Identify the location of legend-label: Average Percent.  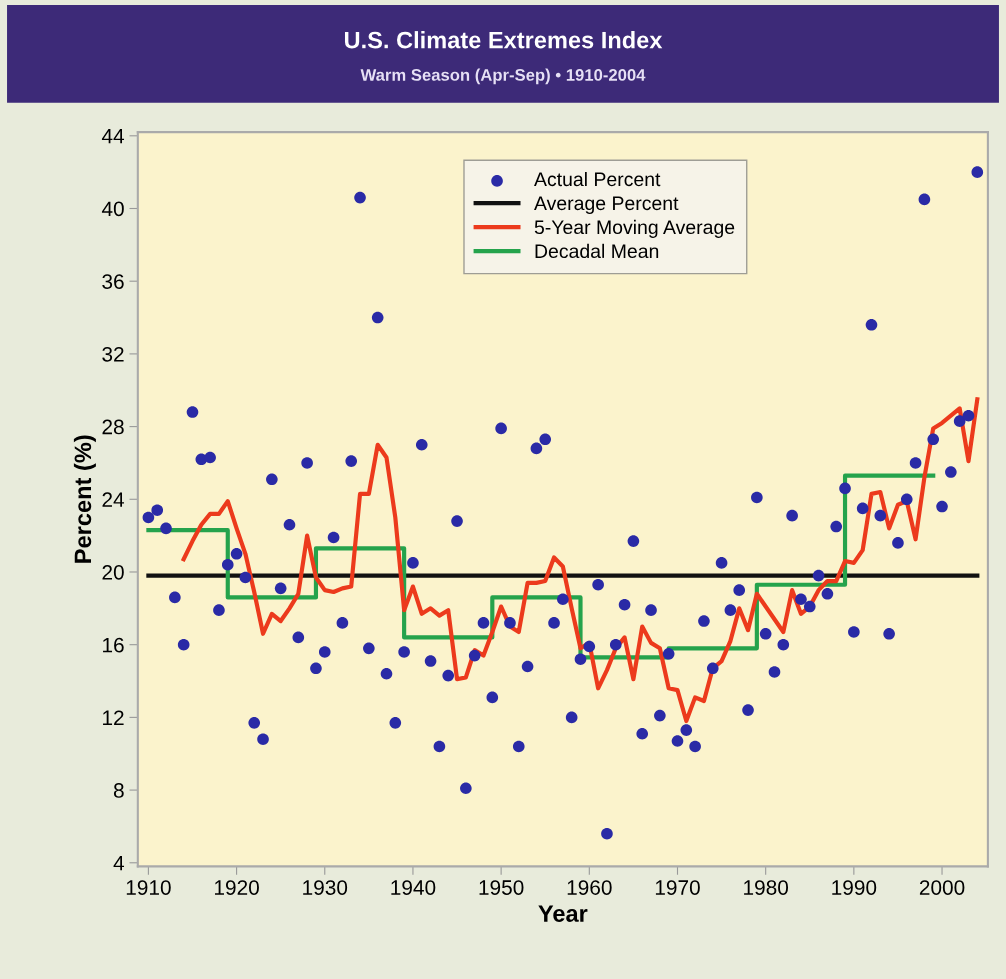
(606, 205).